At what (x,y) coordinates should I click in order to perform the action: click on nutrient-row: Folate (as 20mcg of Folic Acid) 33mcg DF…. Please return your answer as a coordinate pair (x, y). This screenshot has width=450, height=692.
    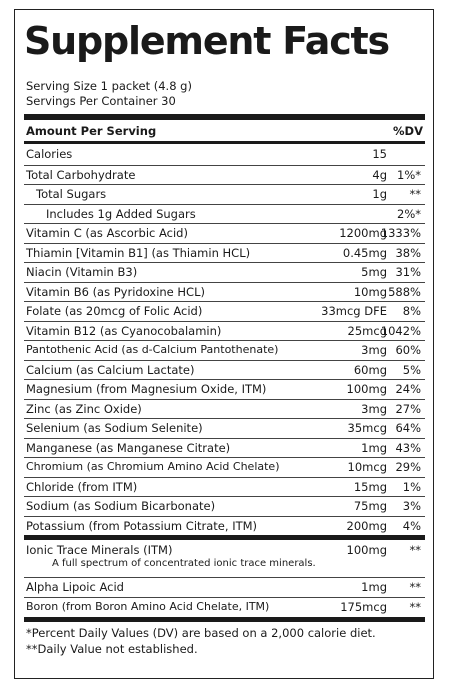
    Looking at the image, I should click on (224, 310).